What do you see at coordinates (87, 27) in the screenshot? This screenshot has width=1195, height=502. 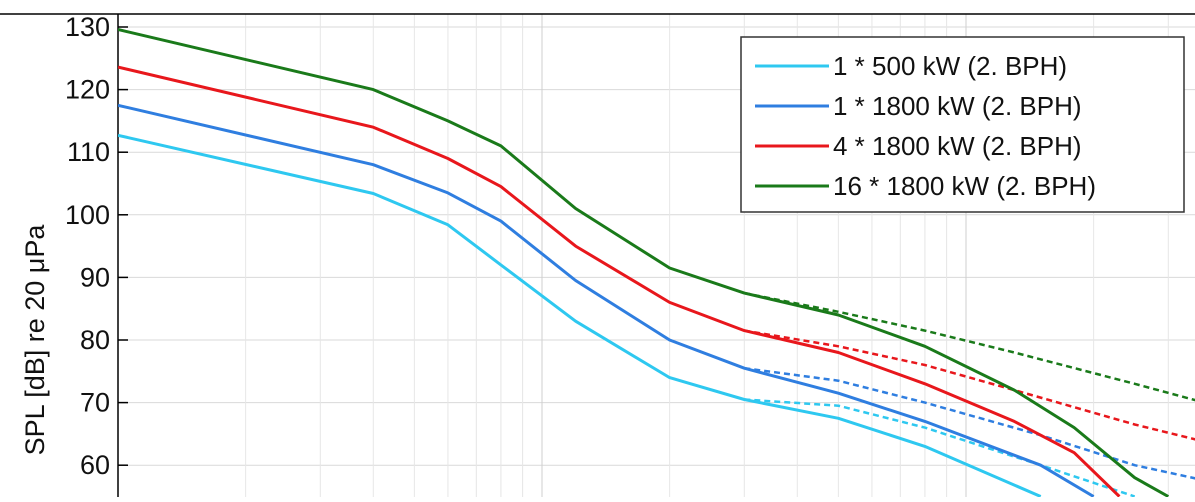 I see `y-tick-label: 130` at bounding box center [87, 27].